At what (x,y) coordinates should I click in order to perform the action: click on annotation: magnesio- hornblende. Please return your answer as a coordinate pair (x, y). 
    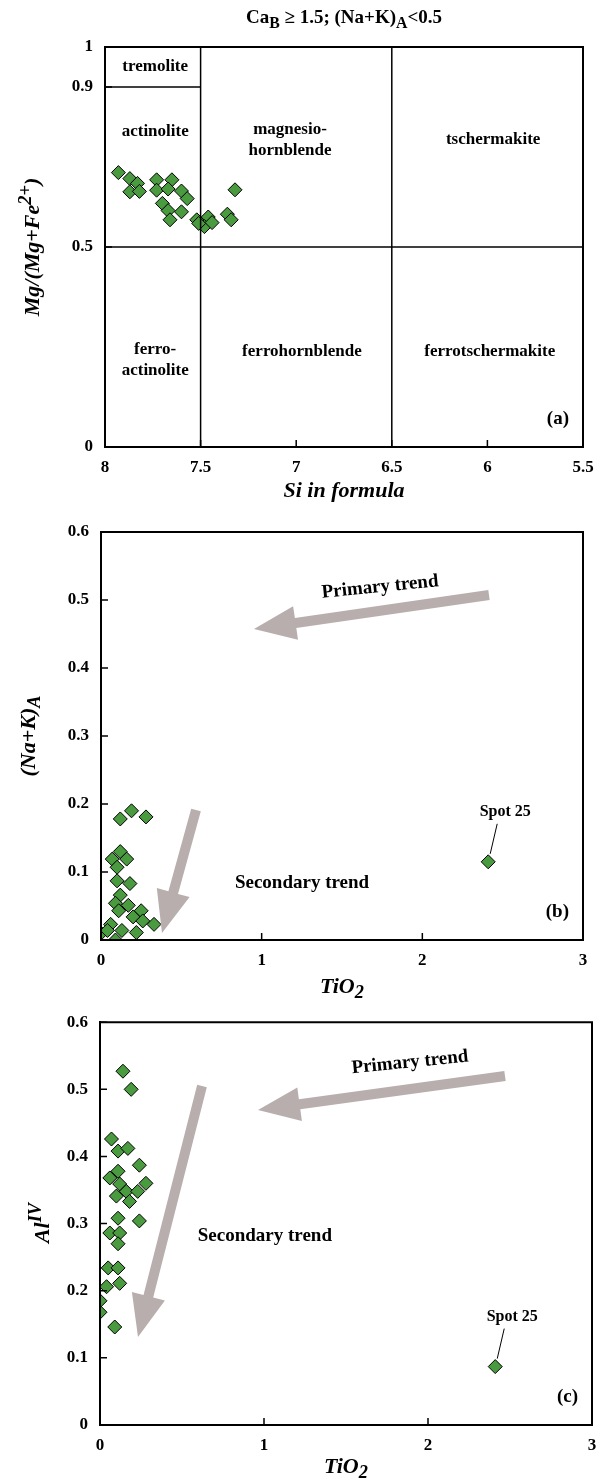
    Looking at the image, I should click on (290, 138).